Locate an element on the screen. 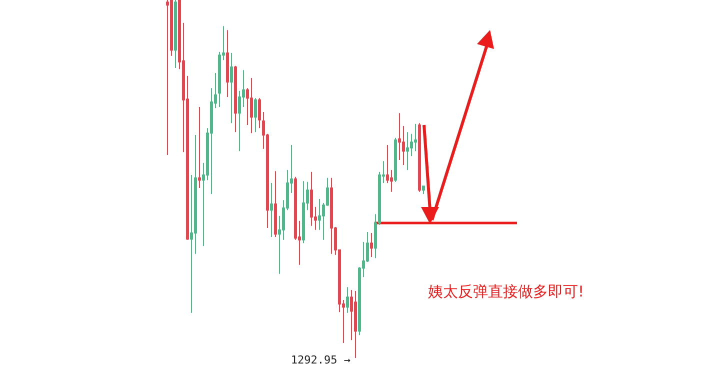 This screenshot has height=379, width=704. annotation: 1292.95 → is located at coordinates (320, 360).